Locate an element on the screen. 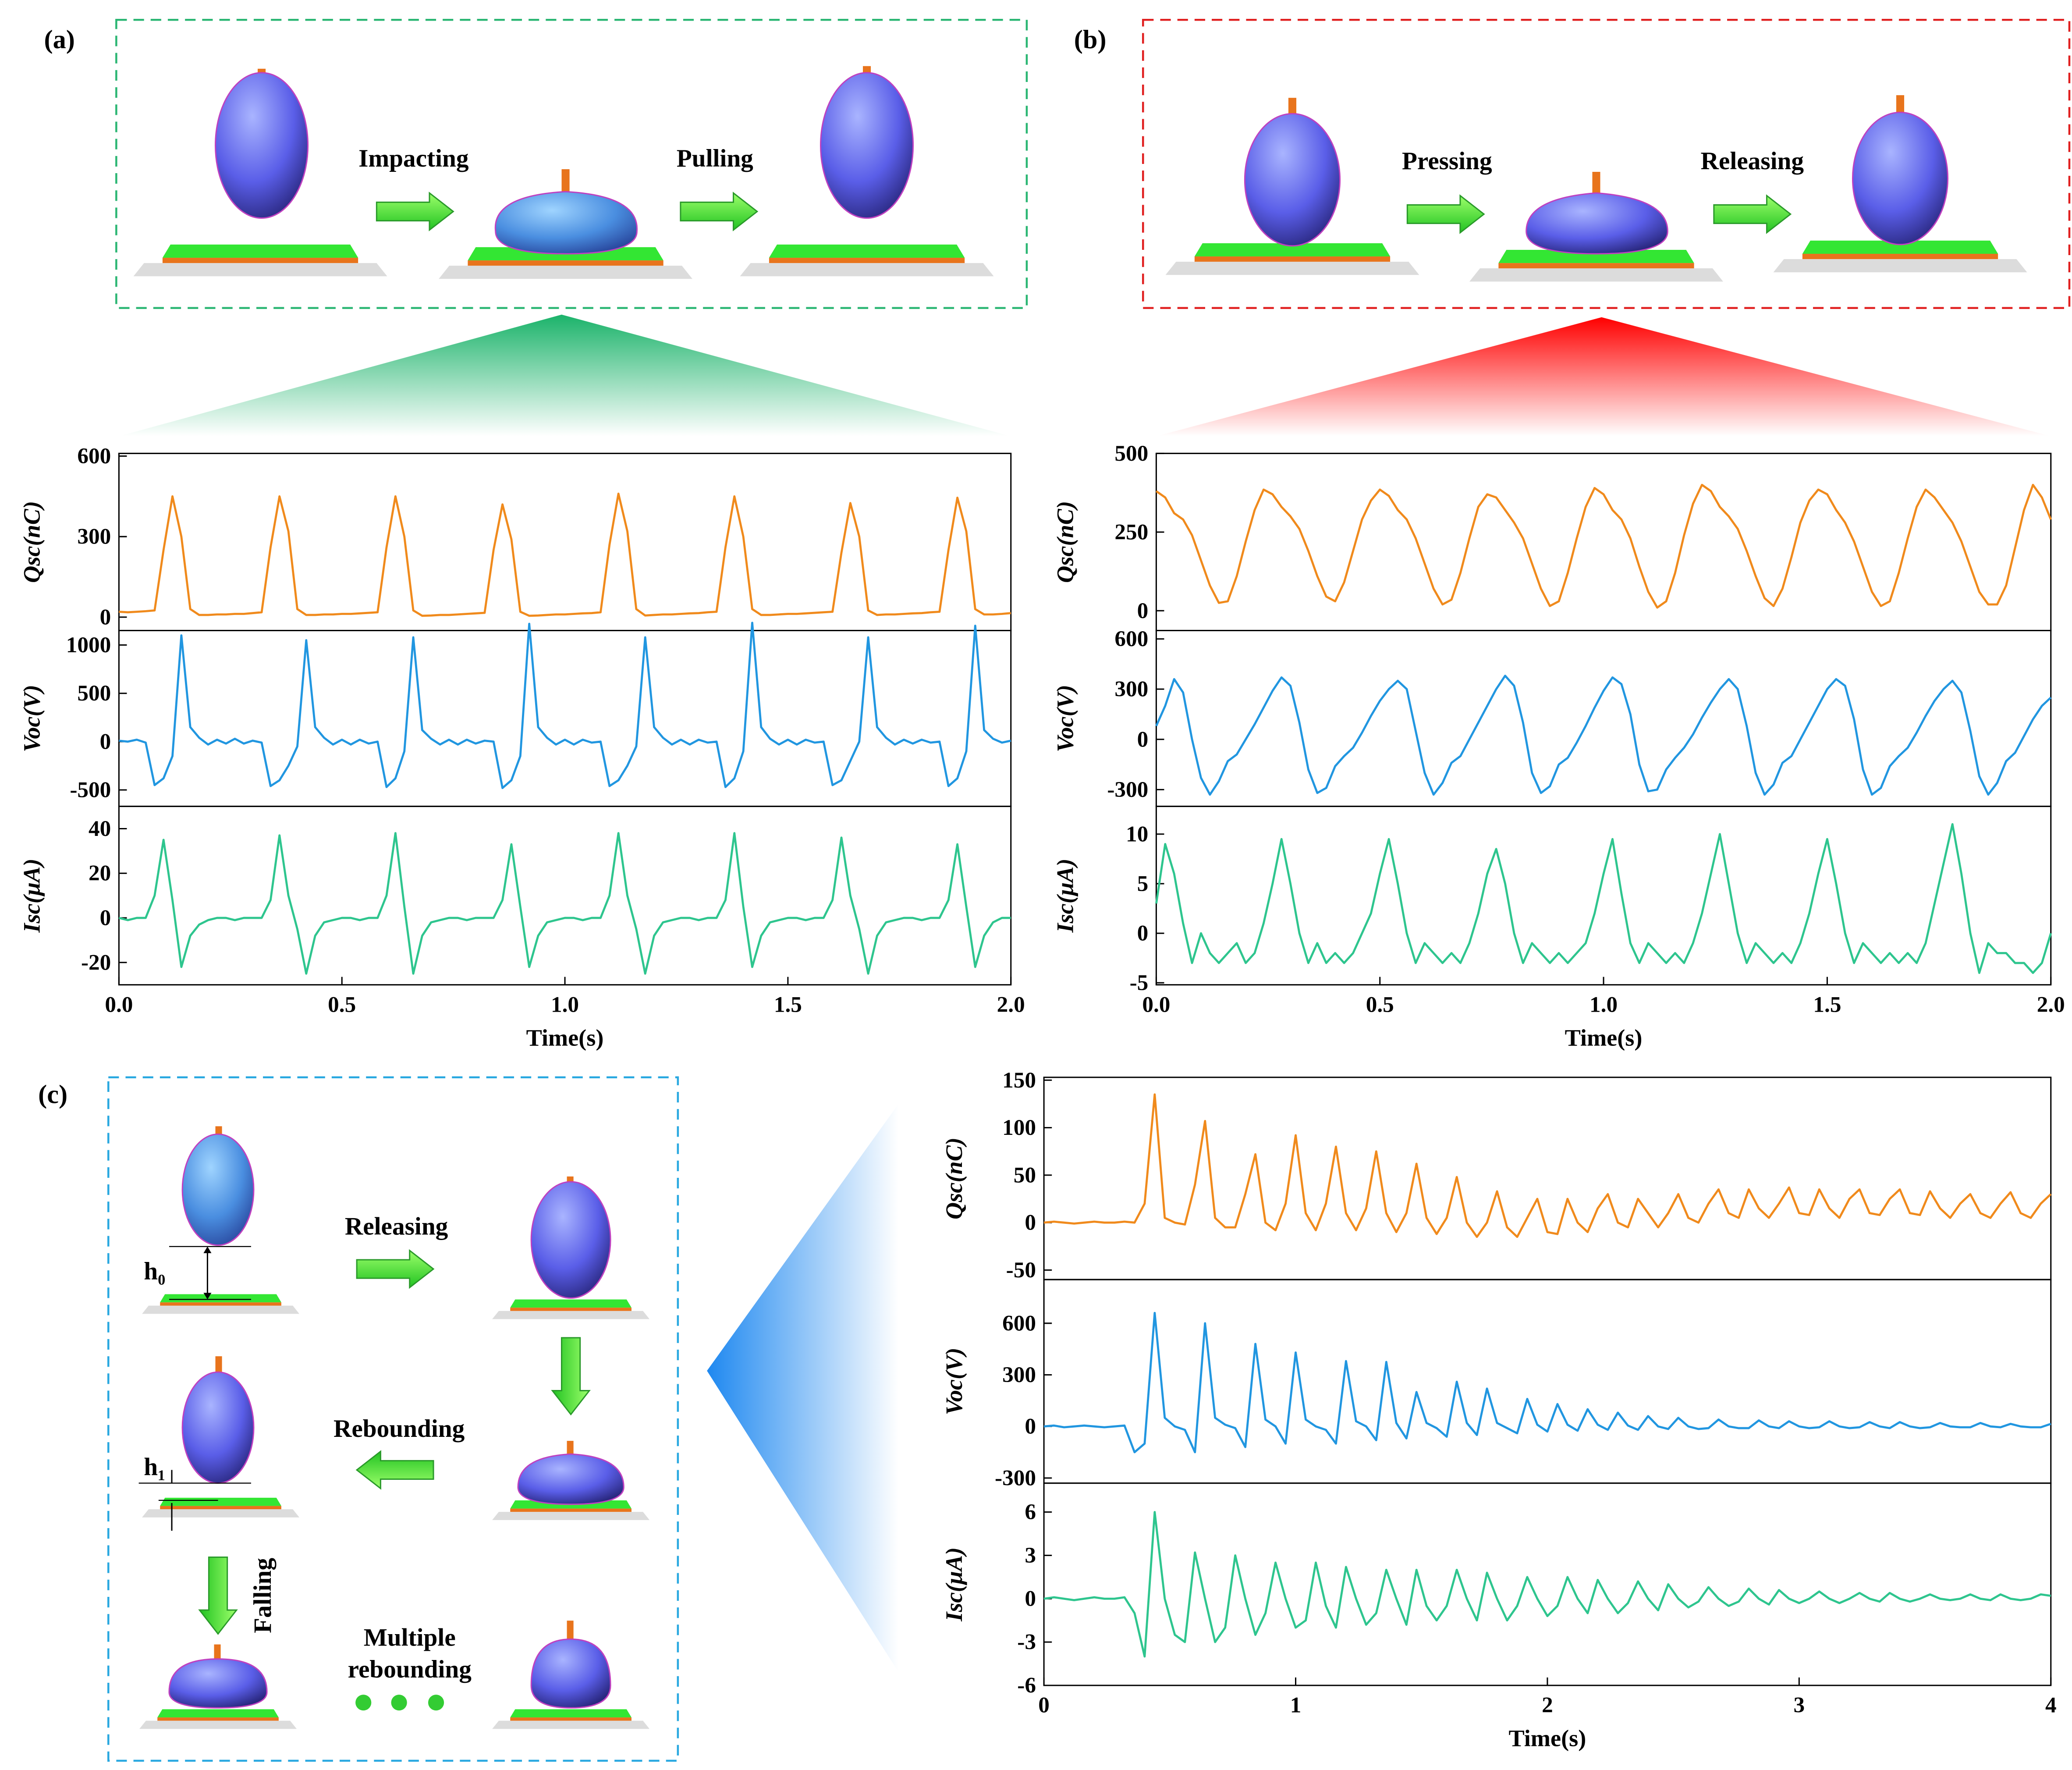 The height and width of the screenshot is (1770, 2072). frame-a is located at coordinates (571, 163).